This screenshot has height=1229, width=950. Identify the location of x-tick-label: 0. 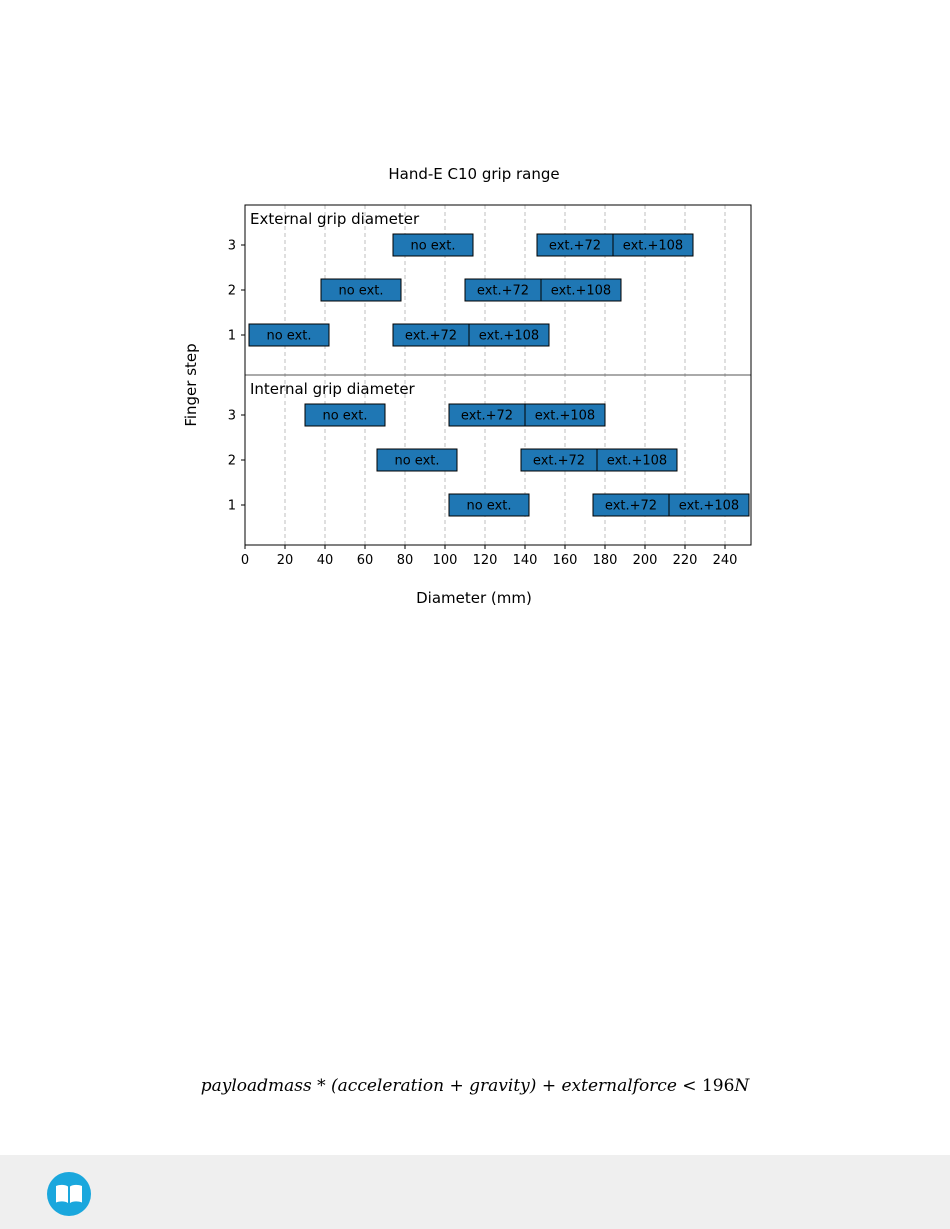
(245, 560).